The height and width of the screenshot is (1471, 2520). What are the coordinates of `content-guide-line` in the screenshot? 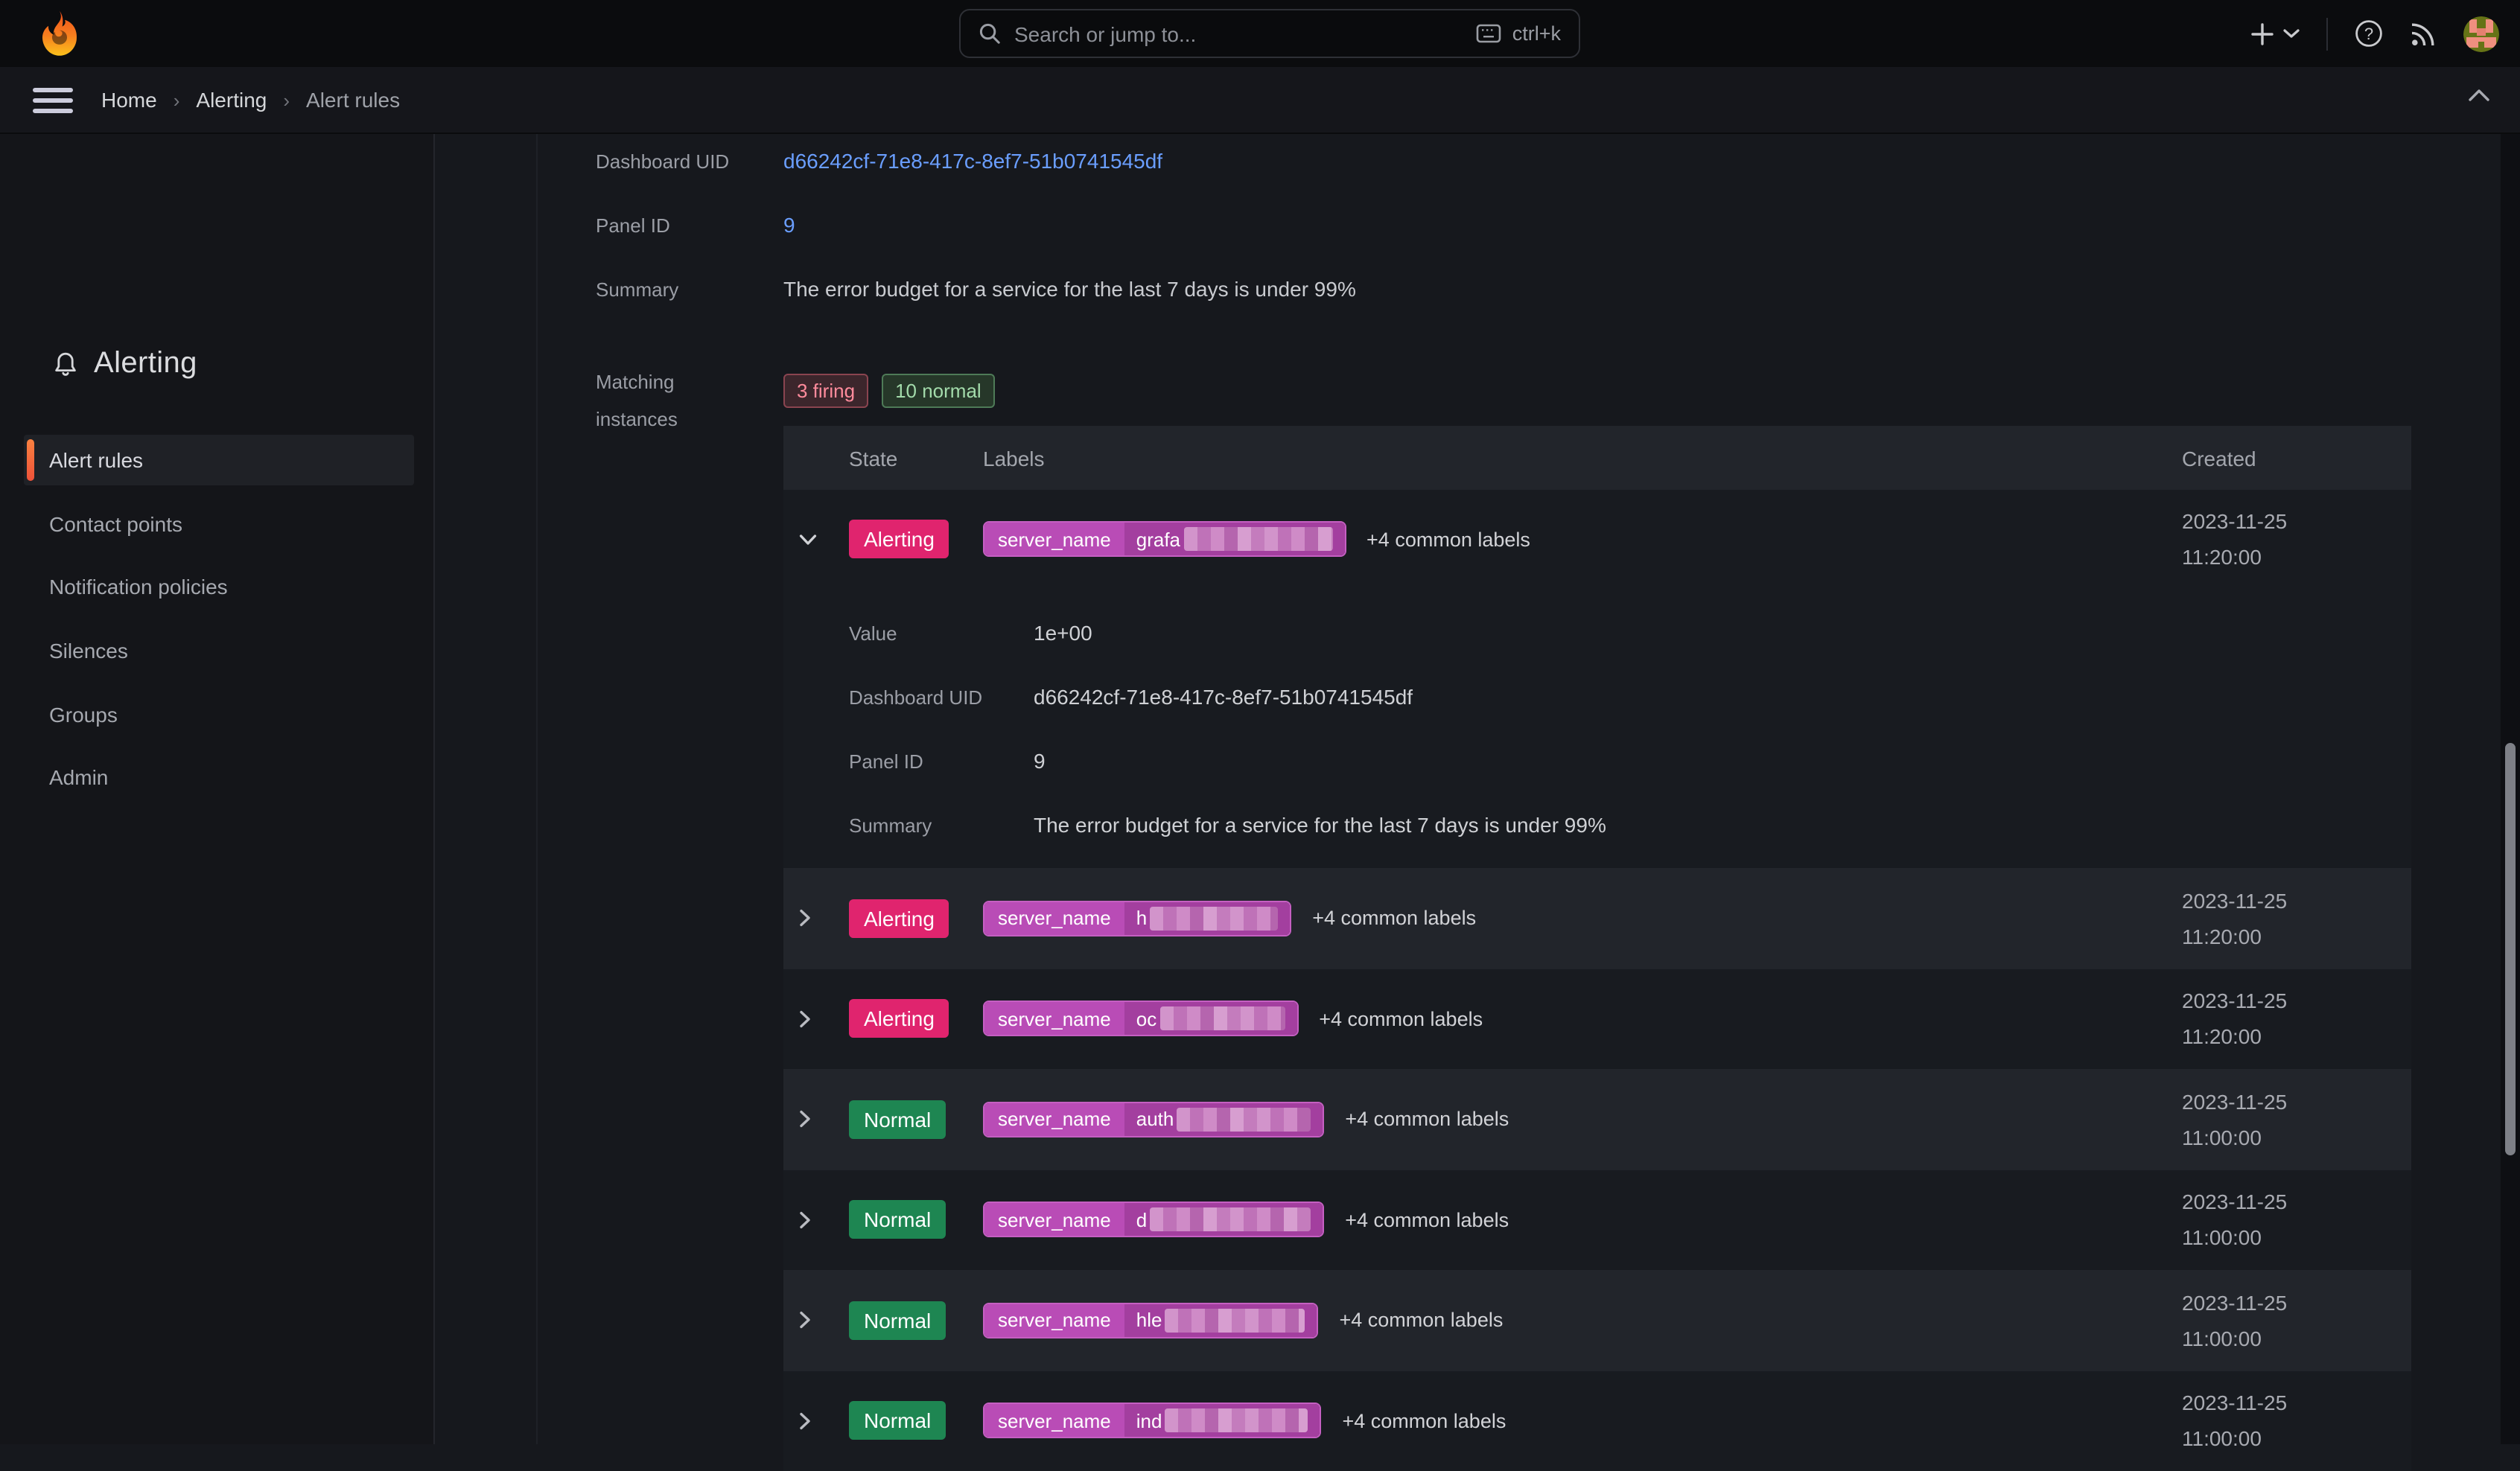 It's located at (537, 789).